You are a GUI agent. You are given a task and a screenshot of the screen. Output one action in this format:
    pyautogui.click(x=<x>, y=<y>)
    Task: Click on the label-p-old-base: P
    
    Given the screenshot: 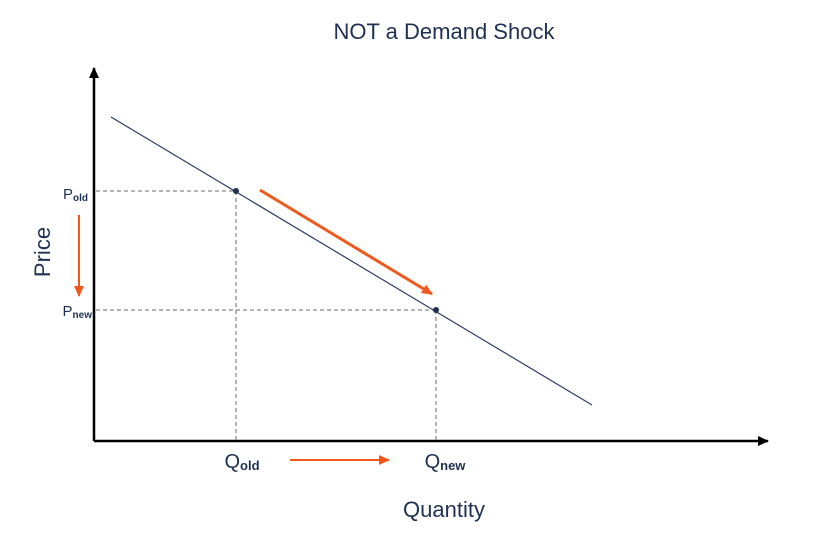 What is the action you would take?
    pyautogui.click(x=68, y=194)
    